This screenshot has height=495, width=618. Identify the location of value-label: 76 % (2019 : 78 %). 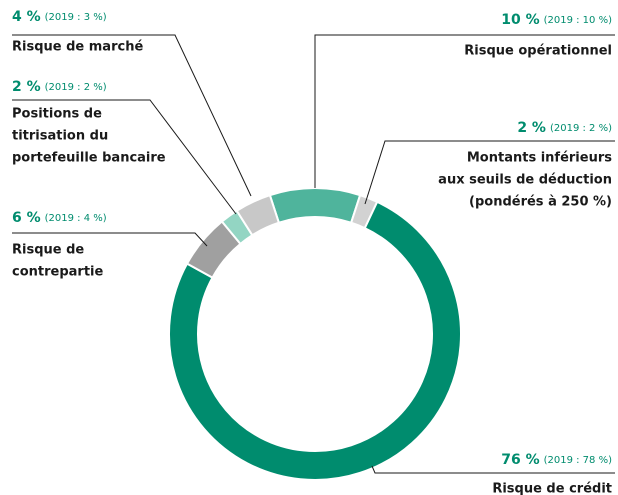
(556, 460).